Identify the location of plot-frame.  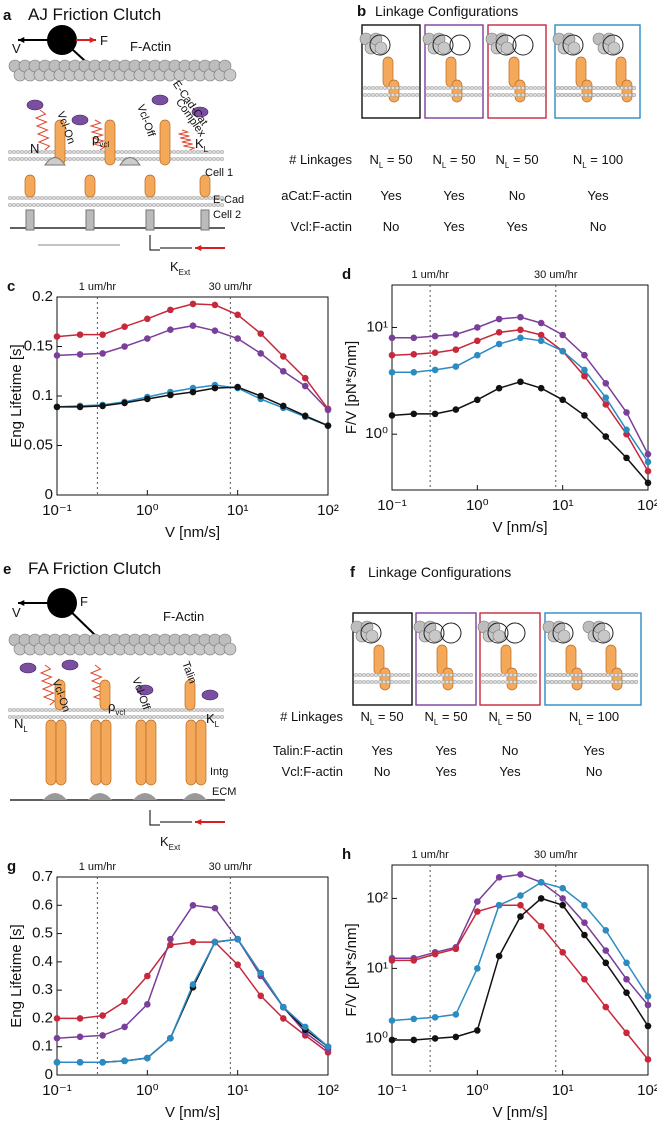
(520, 387).